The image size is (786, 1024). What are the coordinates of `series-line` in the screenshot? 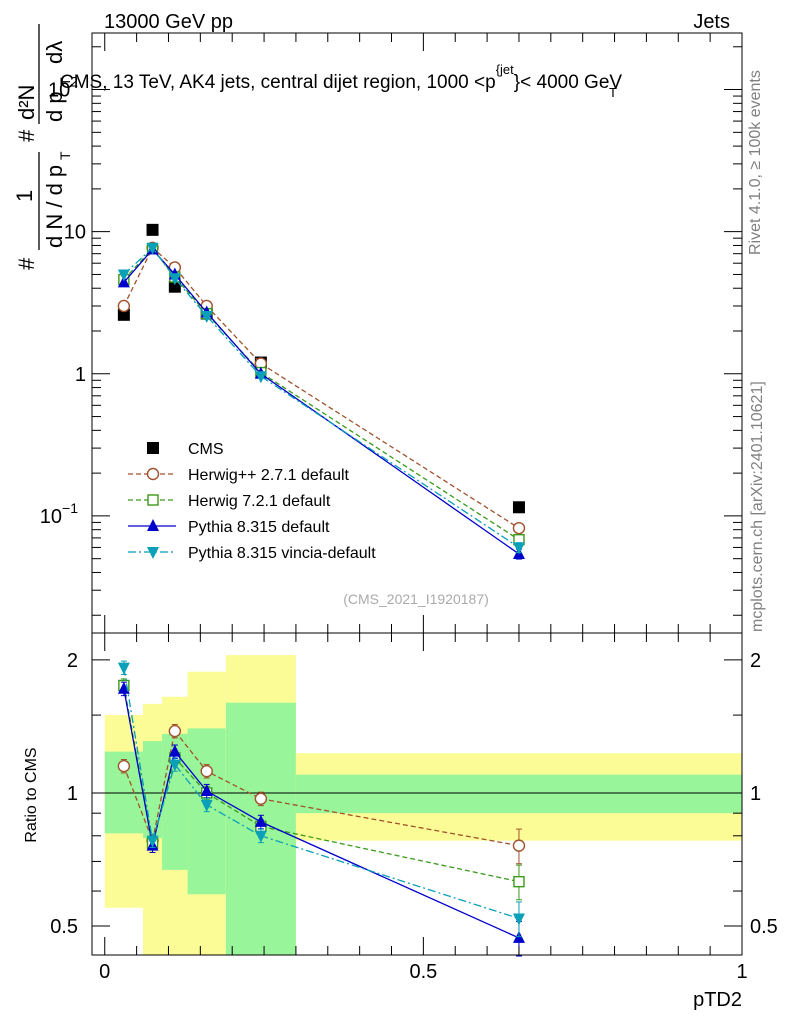 It's located at (321, 387).